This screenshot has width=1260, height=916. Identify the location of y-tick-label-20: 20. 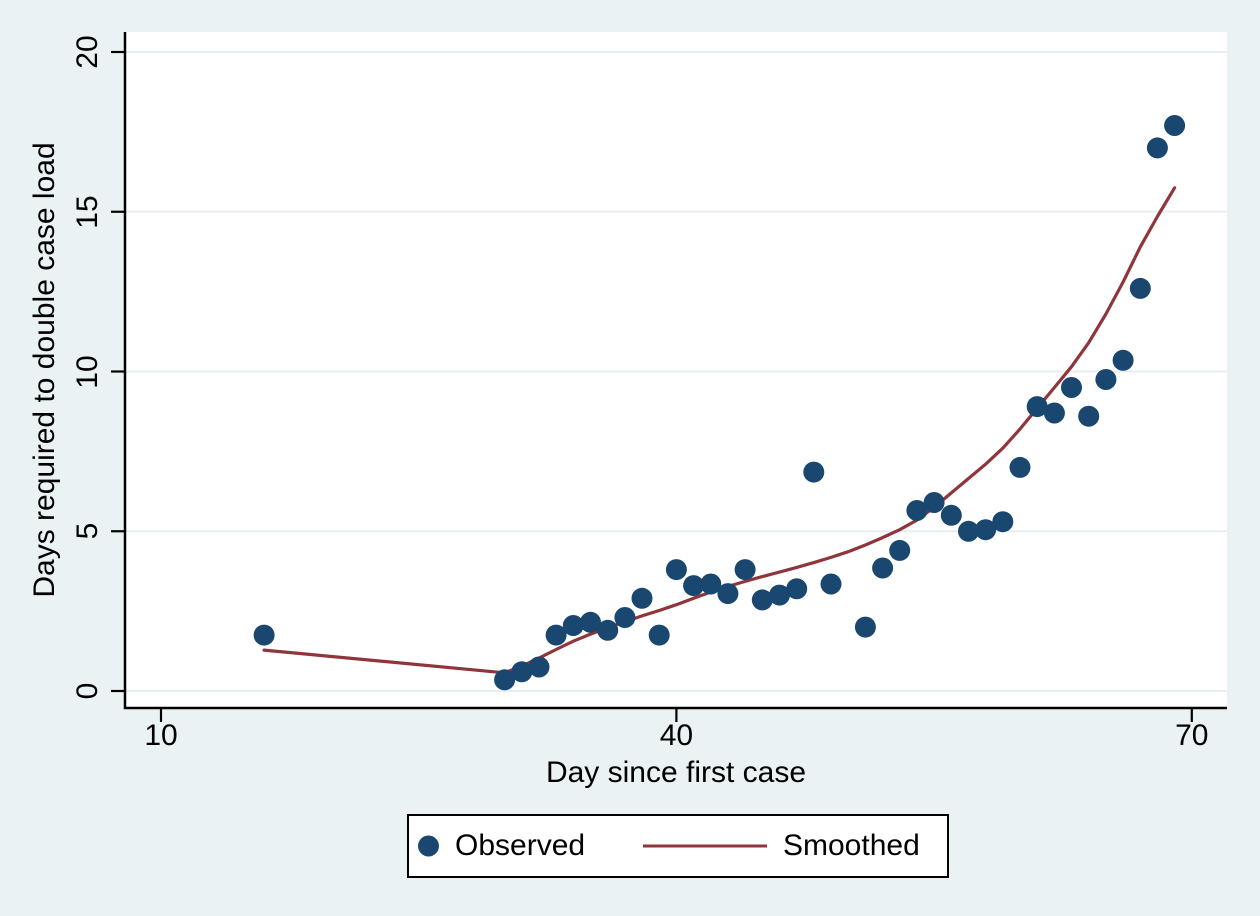
(87, 52).